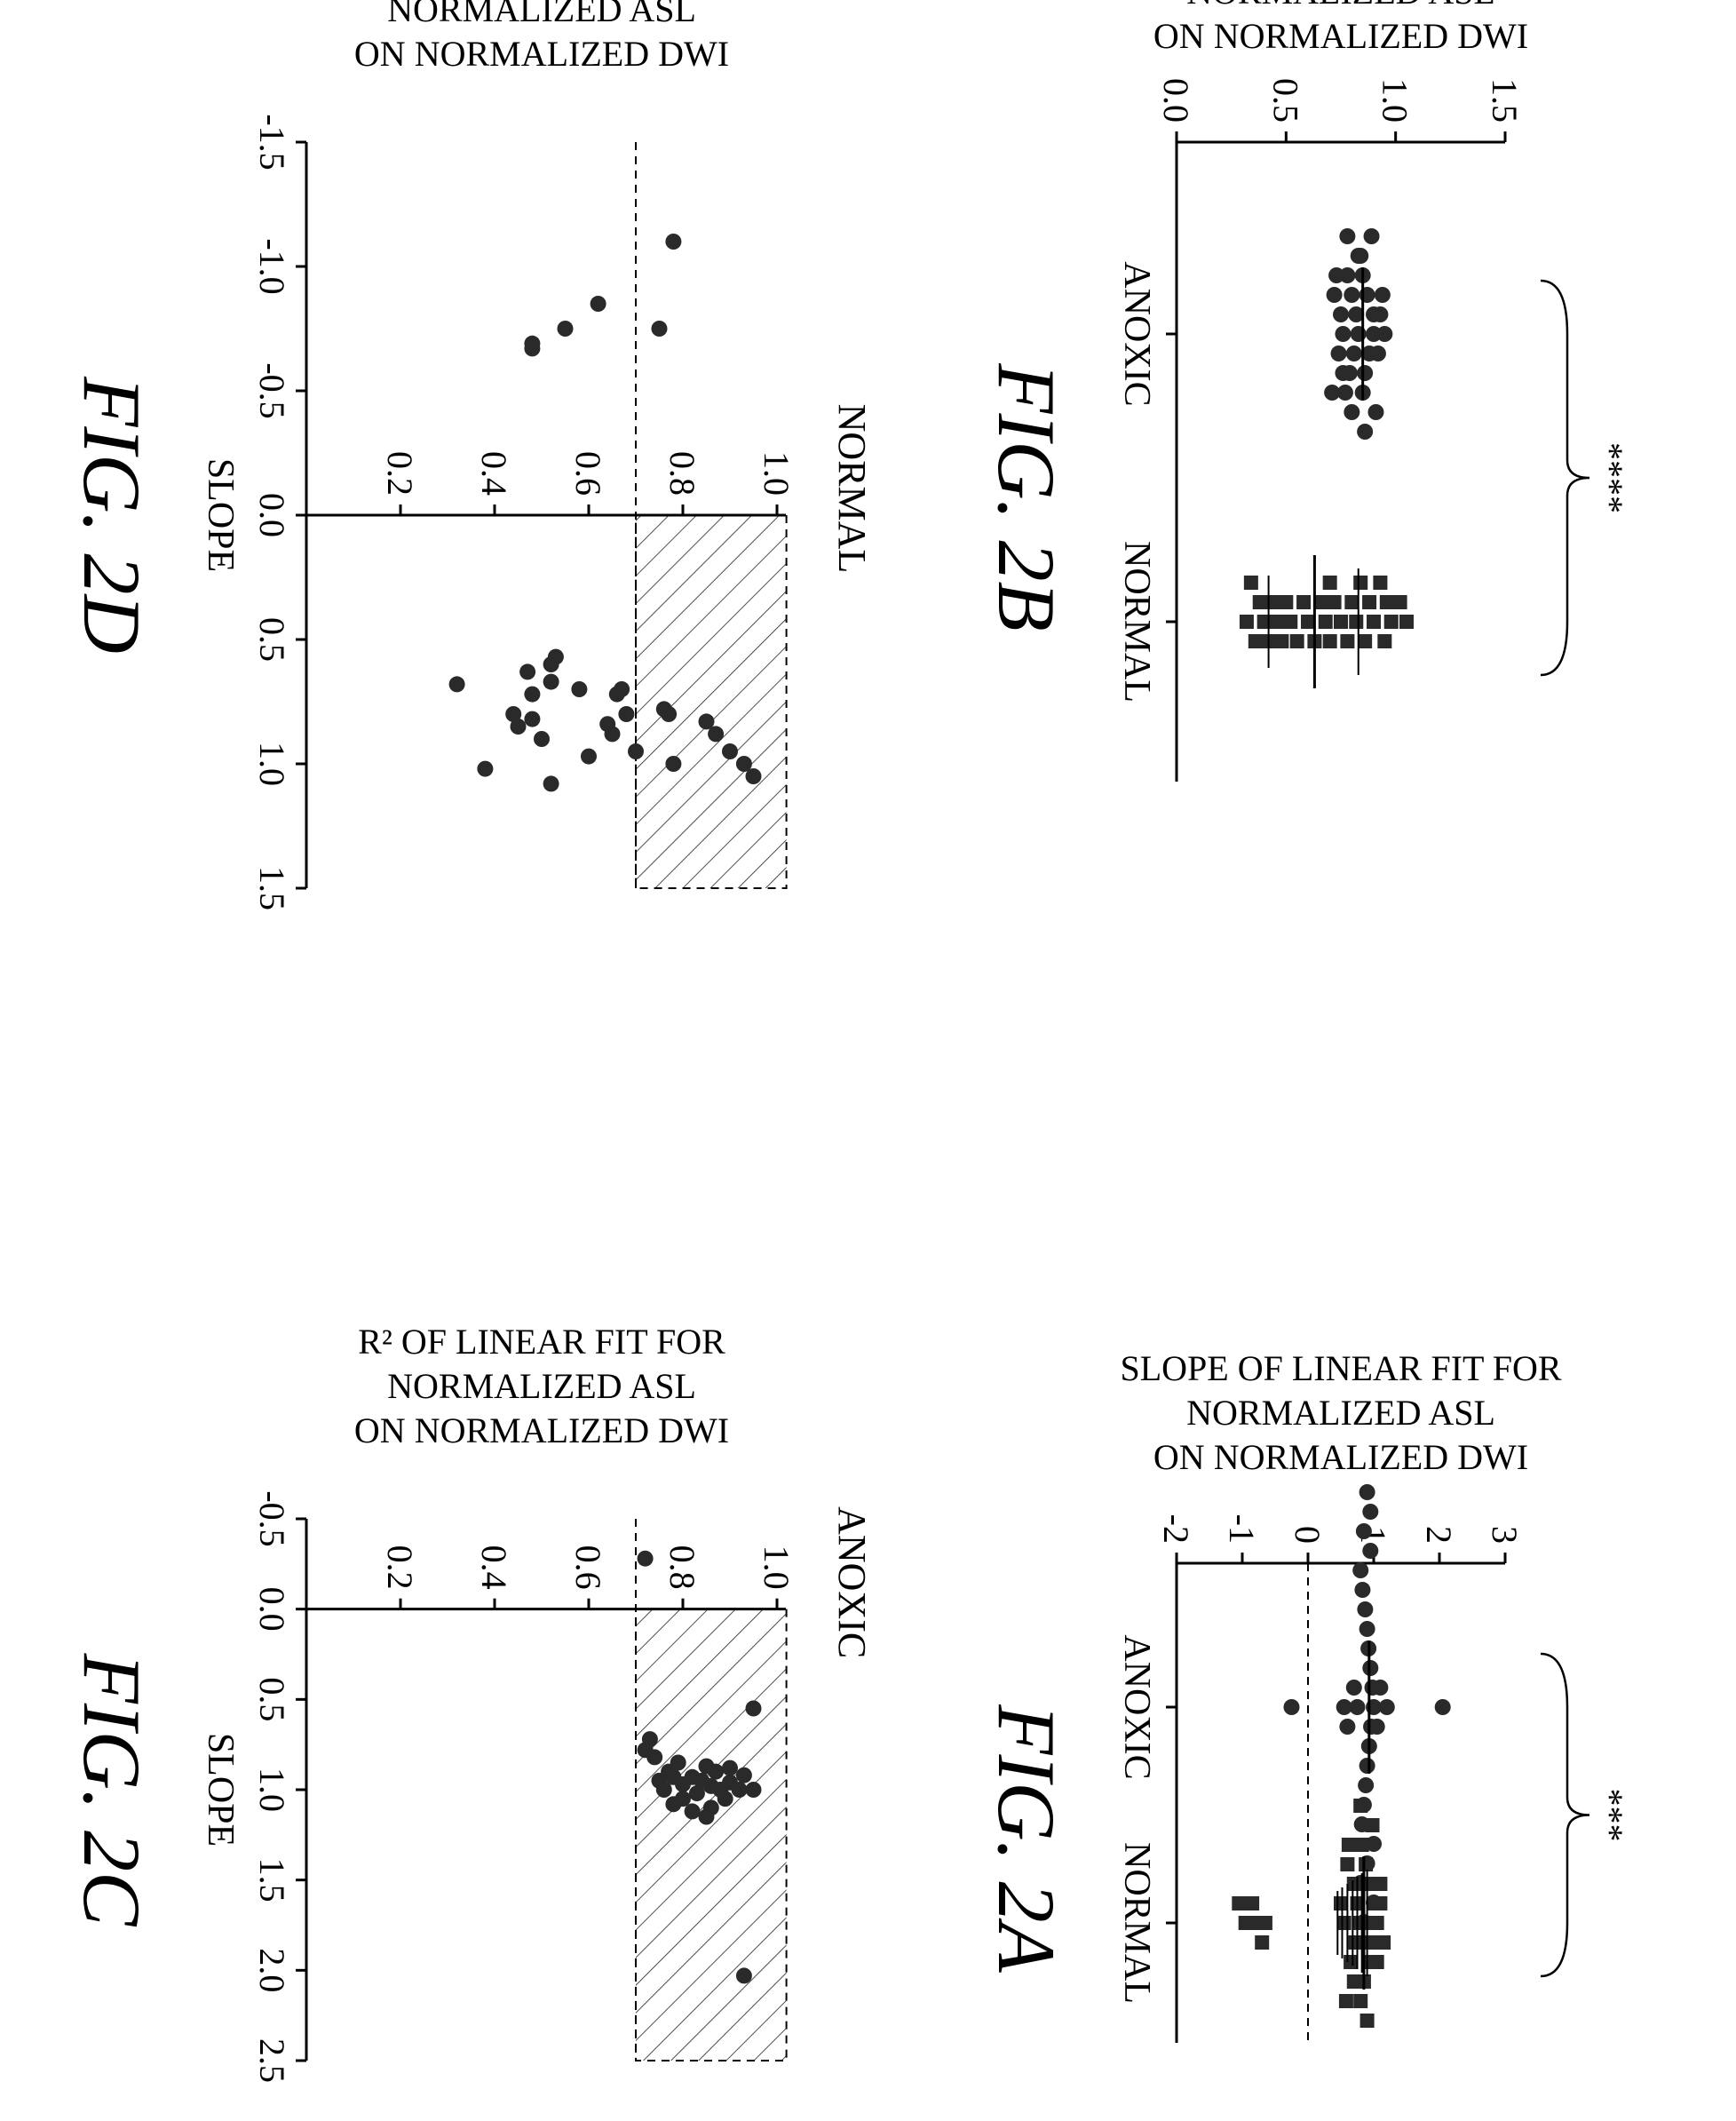  I want to click on x-tick-label: 0.5, so click(272, 1699).